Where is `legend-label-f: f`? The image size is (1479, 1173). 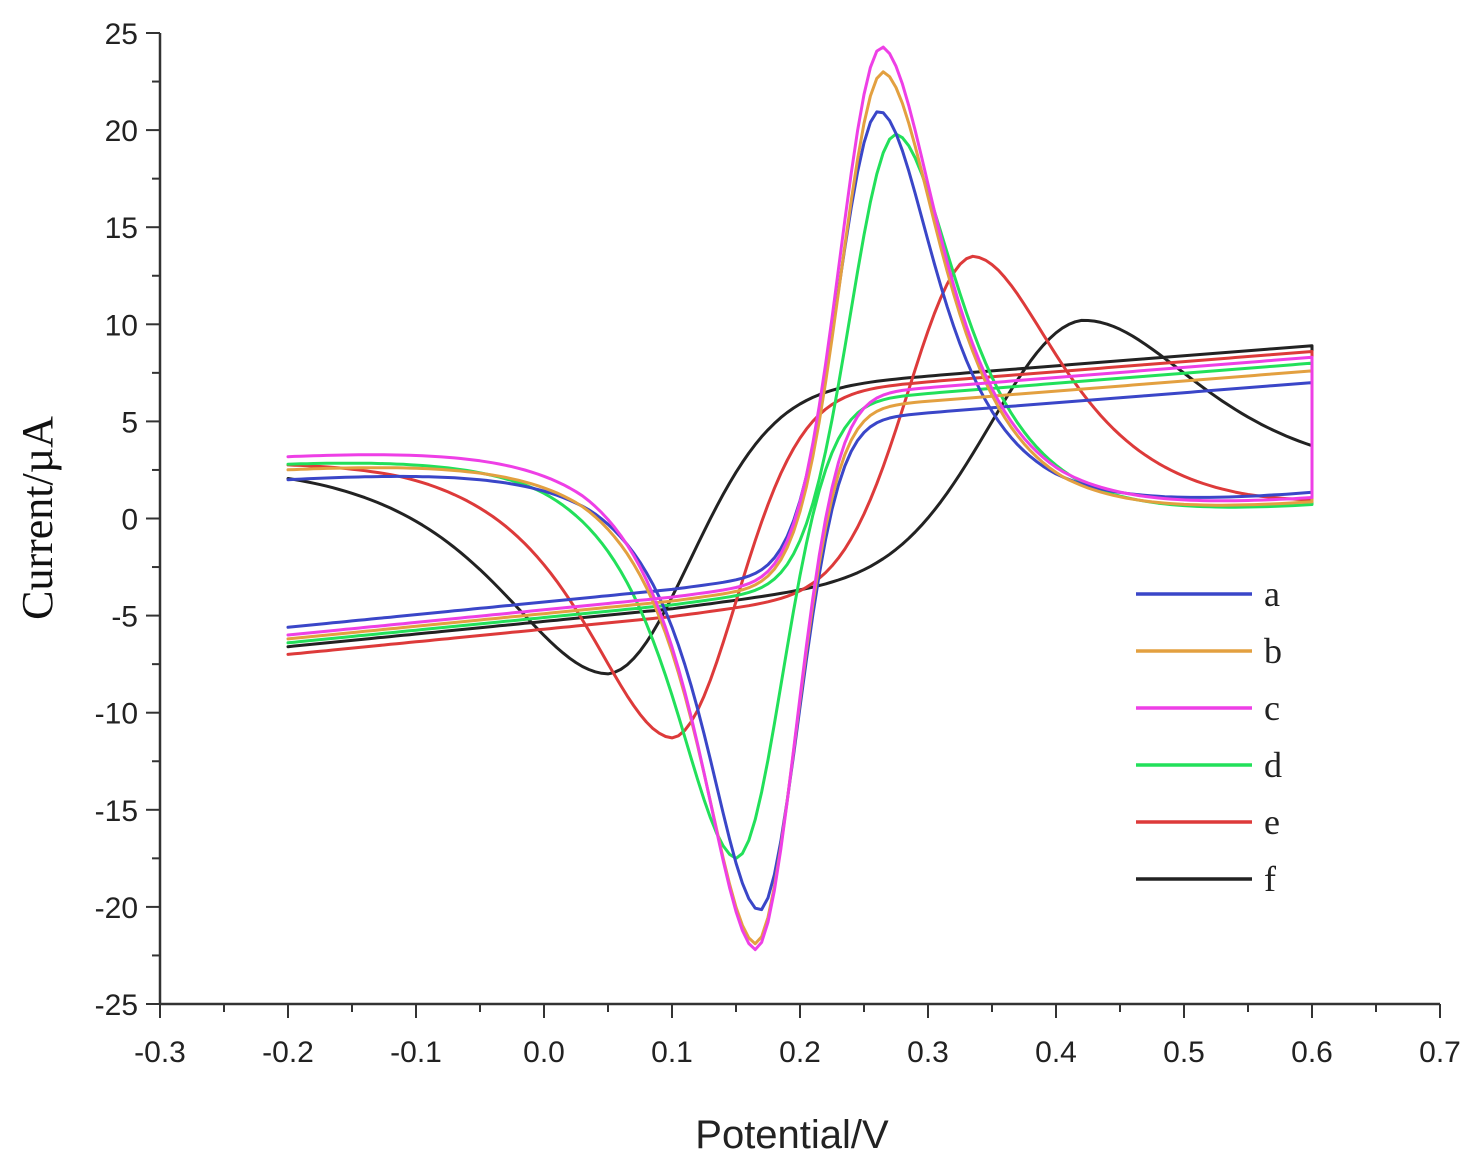 legend-label-f: f is located at coordinates (1270, 879).